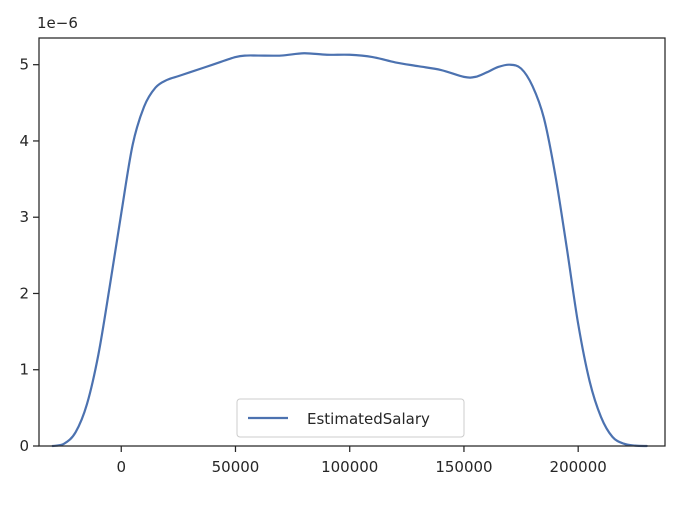  Describe the element at coordinates (368, 419) in the screenshot. I see `legend-label-estimatedsalary: EstimatedSalary` at that location.